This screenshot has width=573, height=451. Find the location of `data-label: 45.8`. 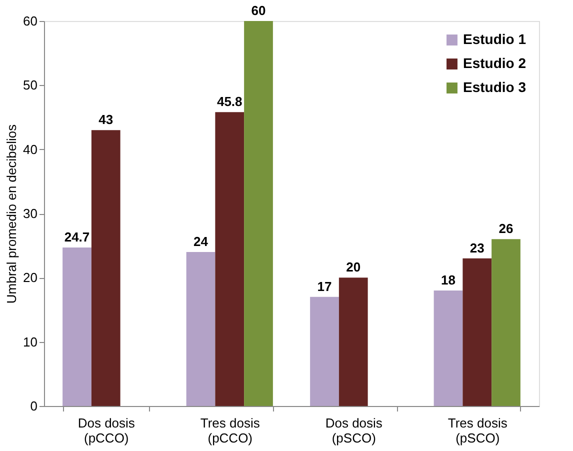

data-label: 45.8 is located at coordinates (229, 102).